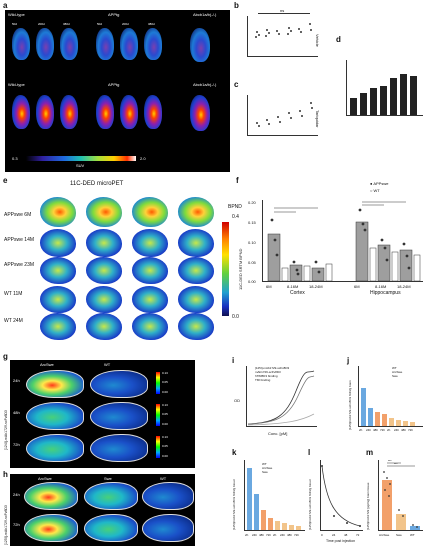 Image resolution: width=427 pixels, height=550 pixels. I want to click on label-wildtype-bottom: Wild-type, so click(16, 84).